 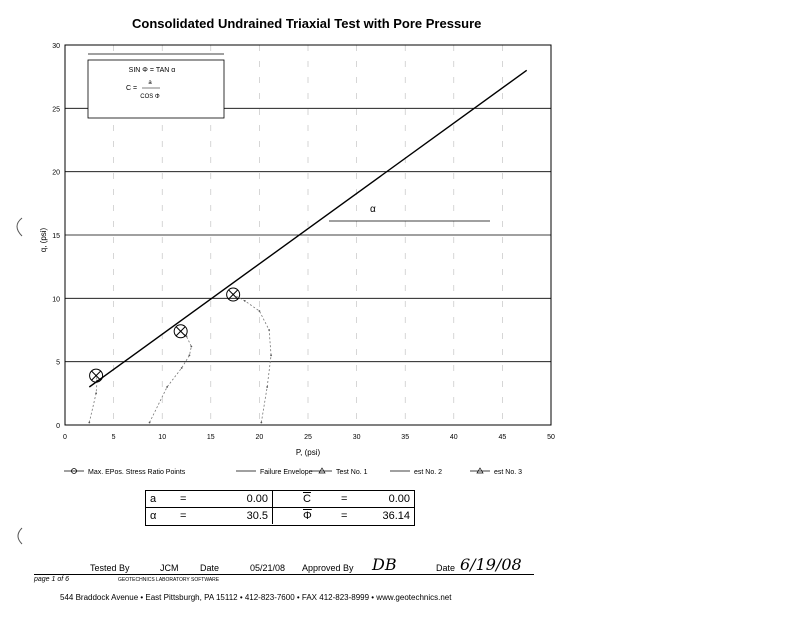 I want to click on formula-c-label: C =, so click(x=131, y=88).